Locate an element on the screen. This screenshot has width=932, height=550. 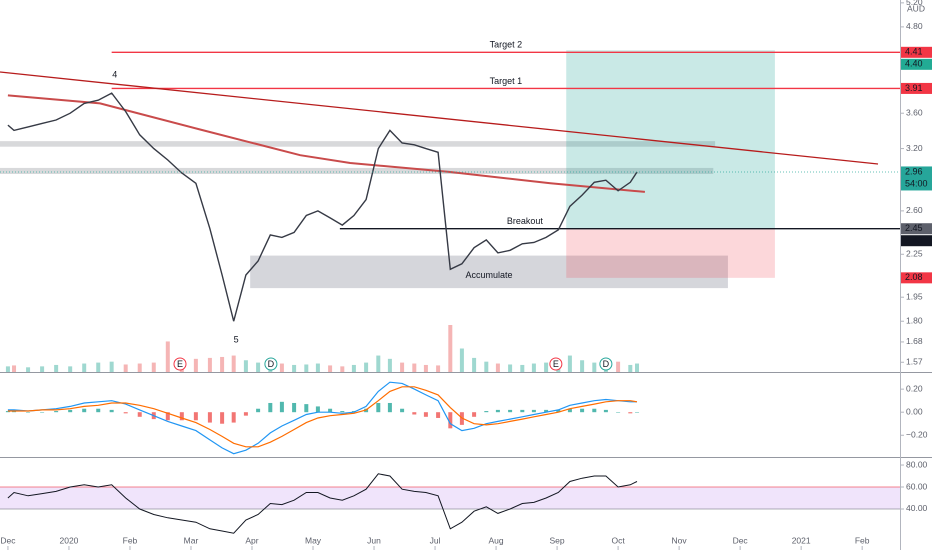
rsi-tick-label: 60.00 is located at coordinates (917, 486).